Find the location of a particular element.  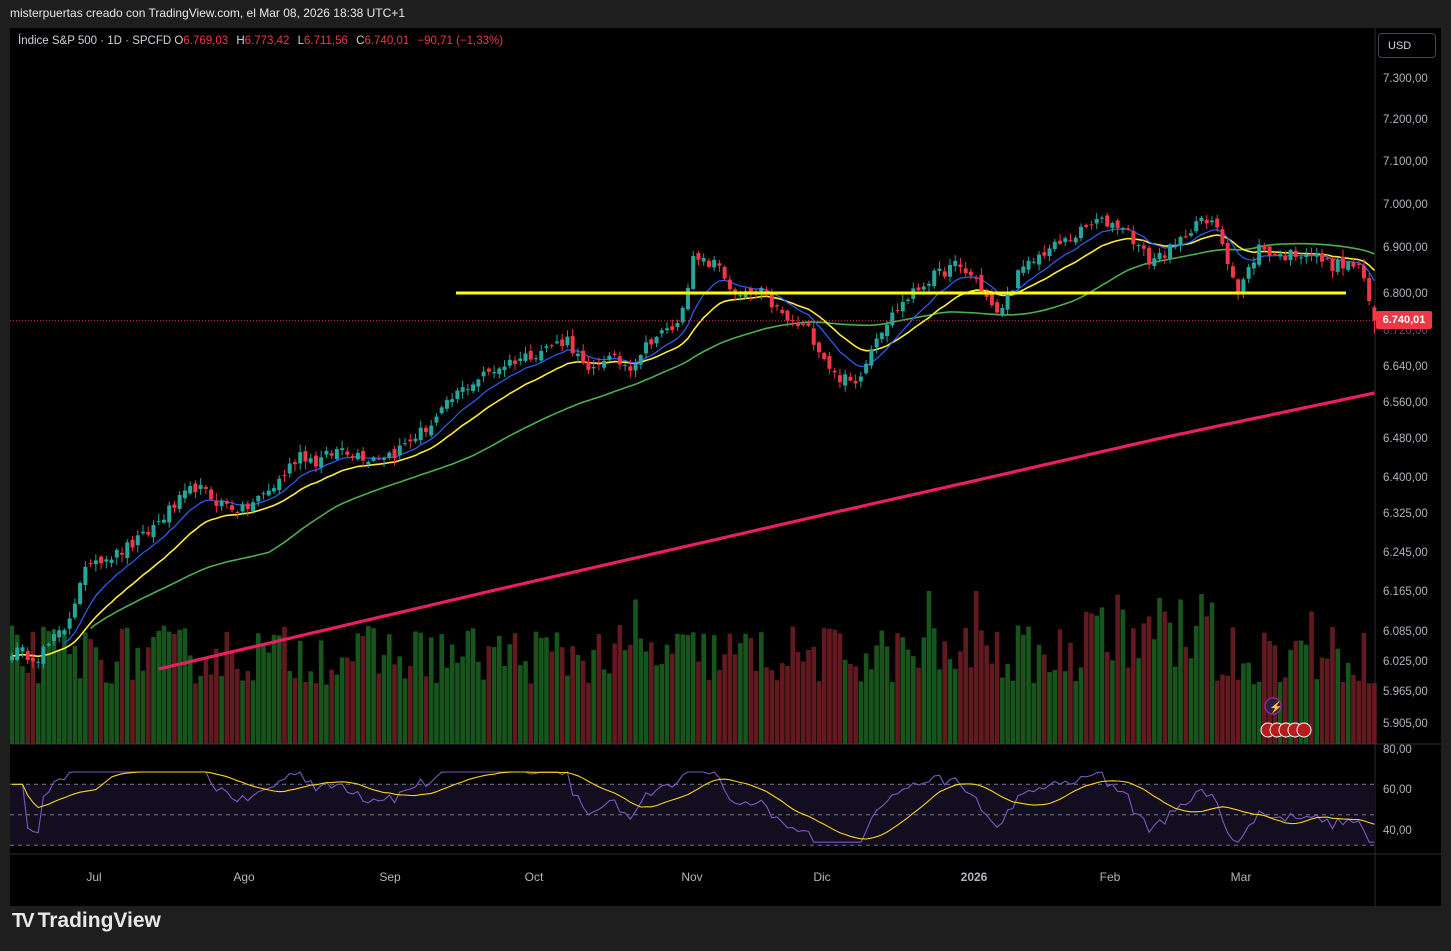

rsi-axis-label: 40,00 is located at coordinates (1397, 831).